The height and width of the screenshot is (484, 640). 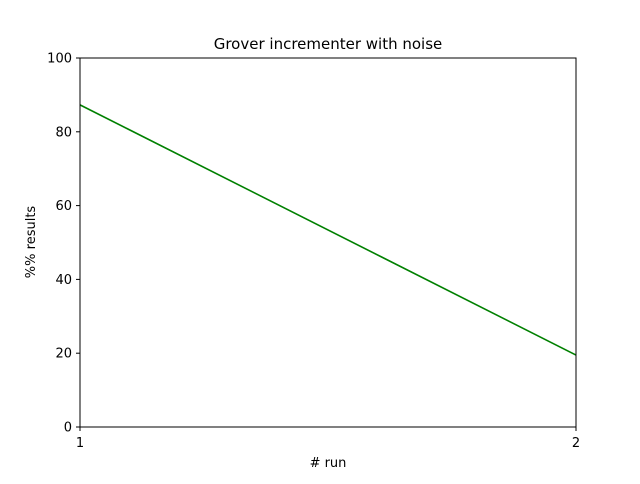 I want to click on y-tick-label: 100, so click(x=59, y=59).